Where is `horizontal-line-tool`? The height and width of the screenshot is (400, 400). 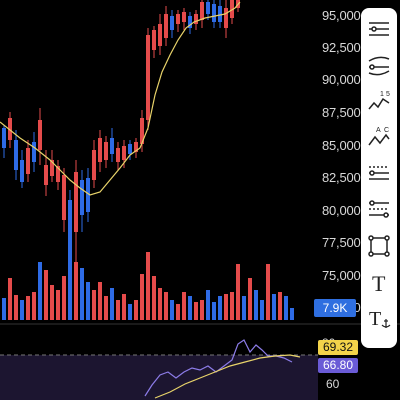 horizontal-line-tool is located at coordinates (379, 30).